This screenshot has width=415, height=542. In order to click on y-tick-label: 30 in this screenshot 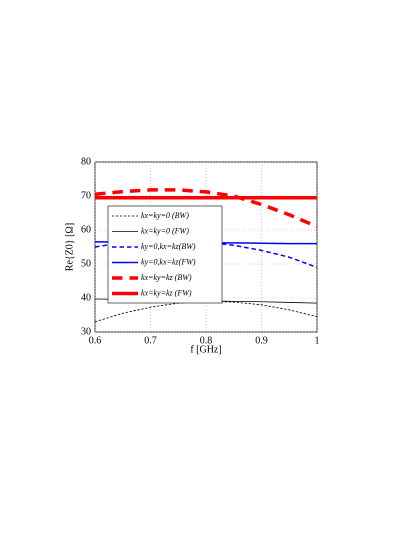, I will do `click(86, 331)`.